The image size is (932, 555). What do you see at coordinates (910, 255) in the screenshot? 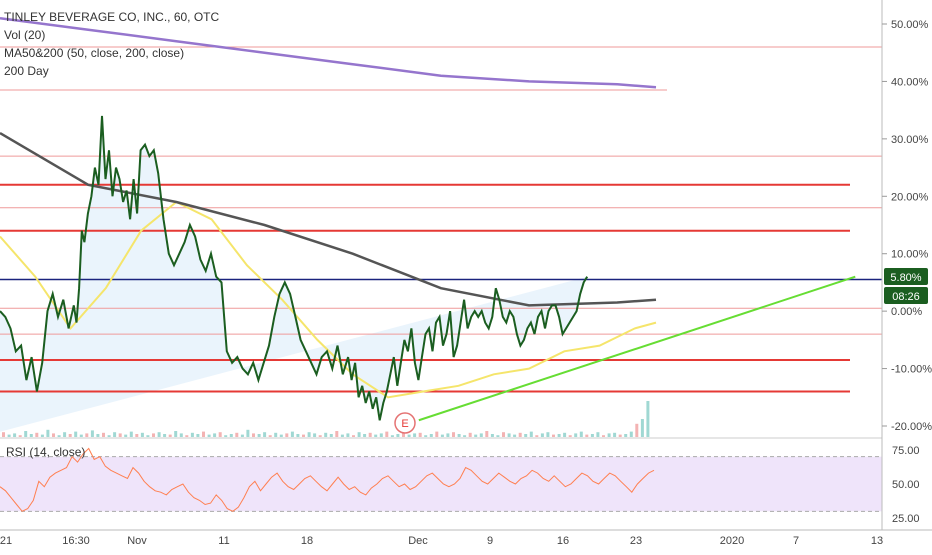
I see `y-tick-label: 10.00%` at bounding box center [910, 255].